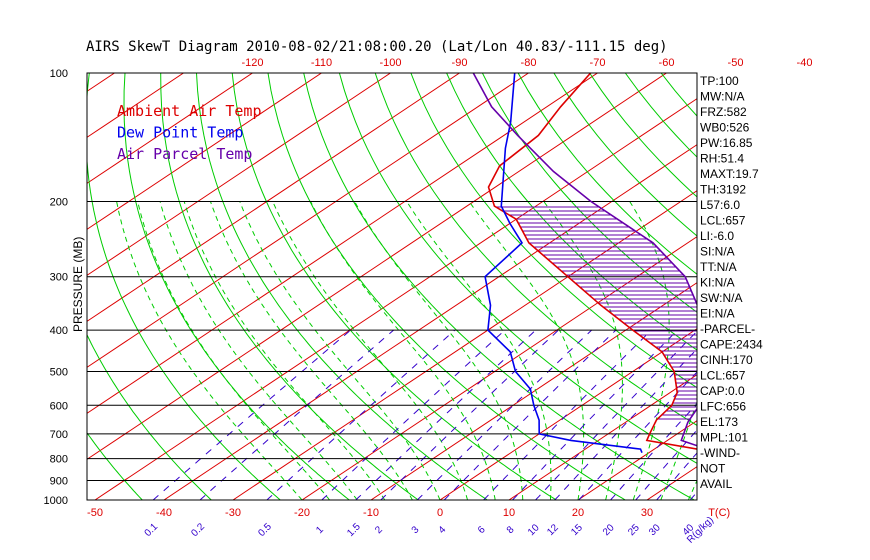  I want to click on top-temp-tick-label: -70, so click(598, 63).